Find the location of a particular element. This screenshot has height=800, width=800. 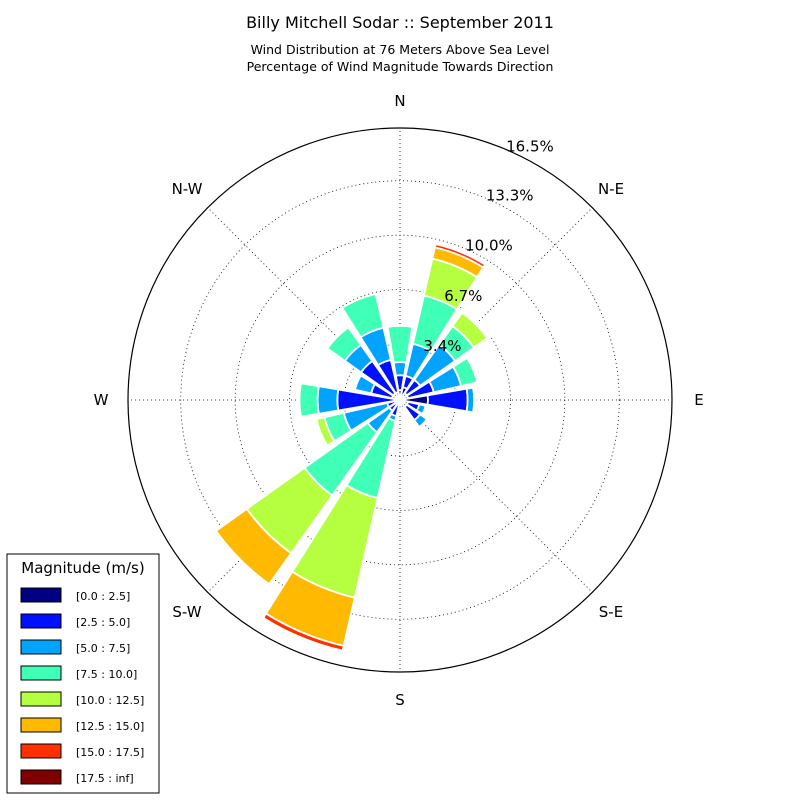

legend-label: [2.5 : 5.0] is located at coordinates (103, 622).